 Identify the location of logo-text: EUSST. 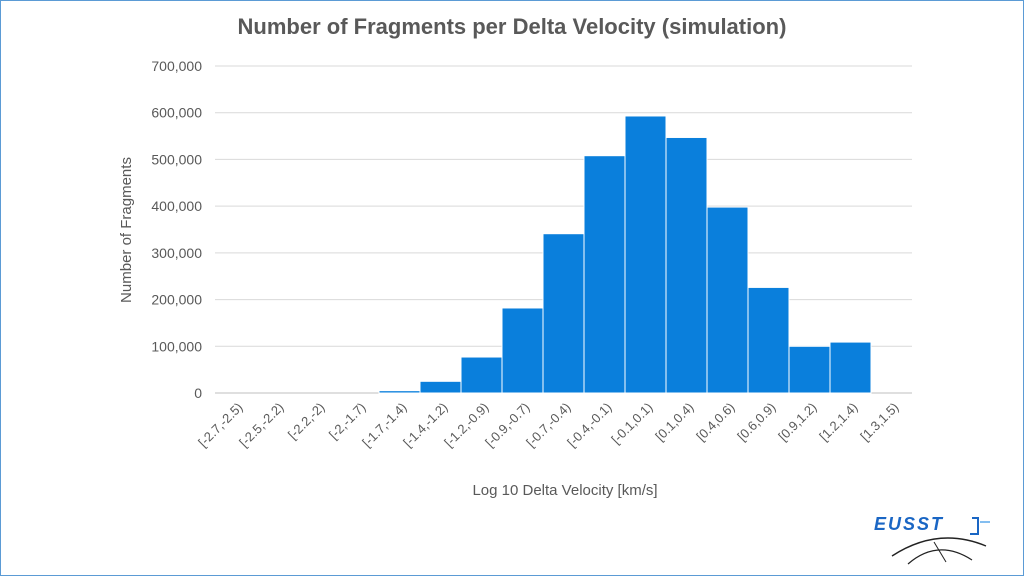
(909, 524).